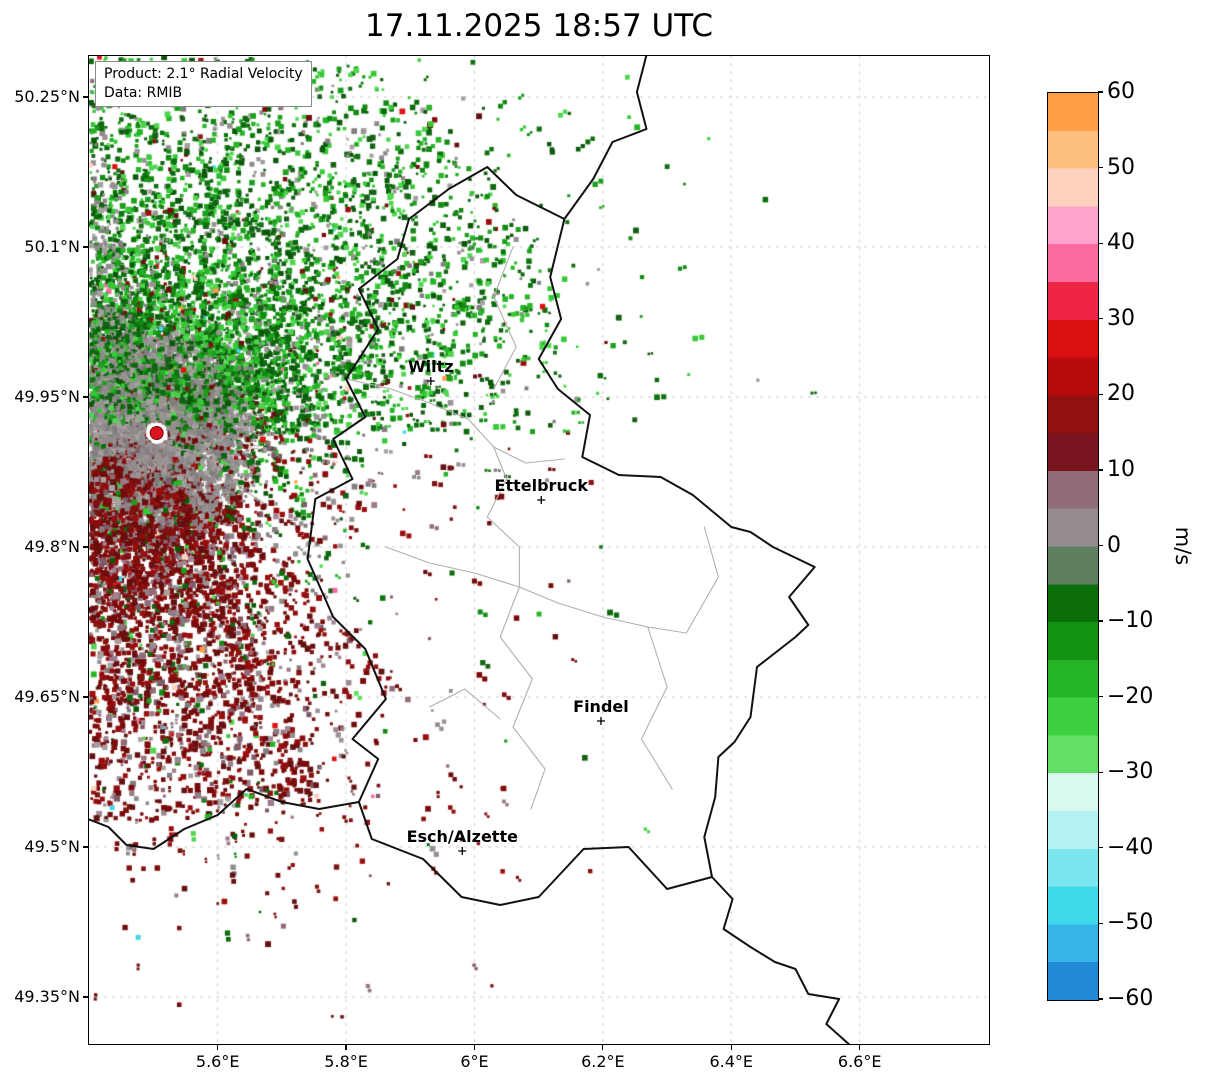 This screenshot has height=1081, width=1207. I want to click on y-tick-label: 49.5°N, so click(52, 846).